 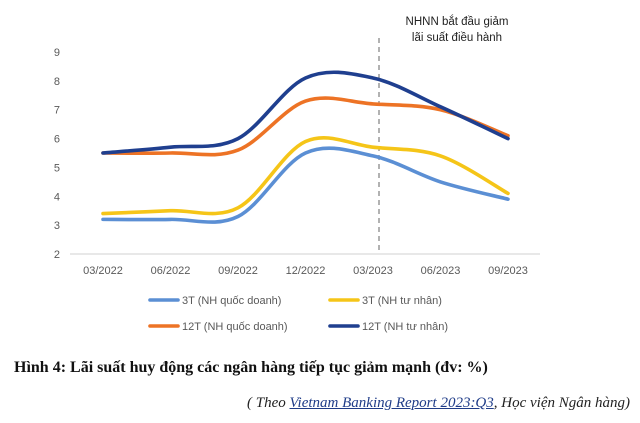 What do you see at coordinates (441, 271) in the screenshot?
I see `x-tick-label: 06/2023` at bounding box center [441, 271].